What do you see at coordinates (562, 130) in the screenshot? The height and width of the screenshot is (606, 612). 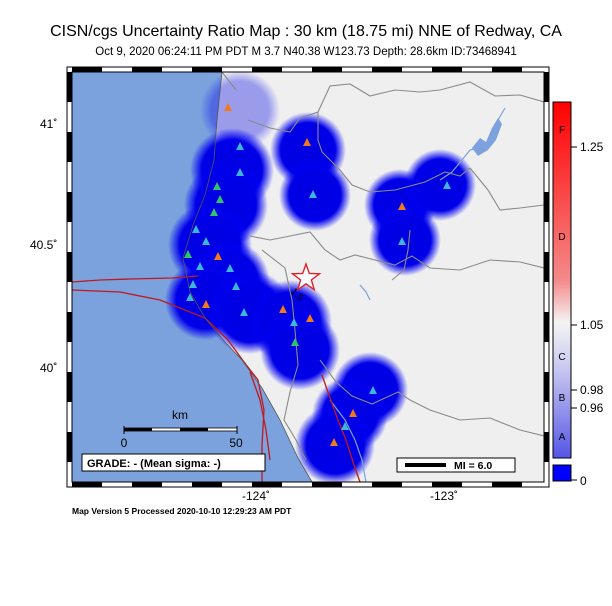 I see `grade-f: F` at bounding box center [562, 130].